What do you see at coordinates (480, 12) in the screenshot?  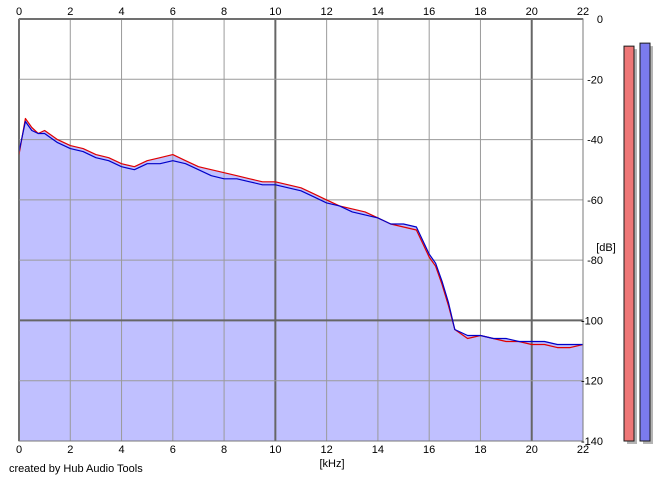 I see `x-tick-label-top: 18` at bounding box center [480, 12].